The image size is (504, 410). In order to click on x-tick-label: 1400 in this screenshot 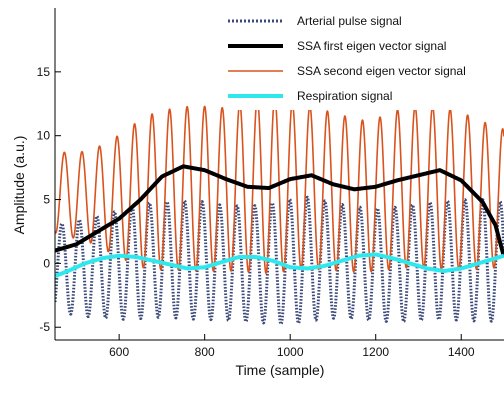, I will do `click(461, 352)`.